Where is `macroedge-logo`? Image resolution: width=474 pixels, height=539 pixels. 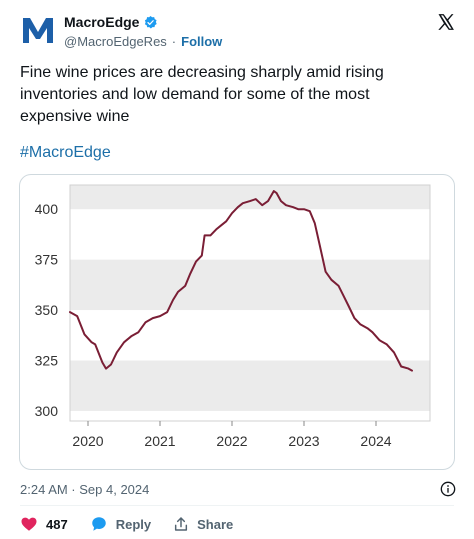
macroedge-logo is located at coordinates (38, 30).